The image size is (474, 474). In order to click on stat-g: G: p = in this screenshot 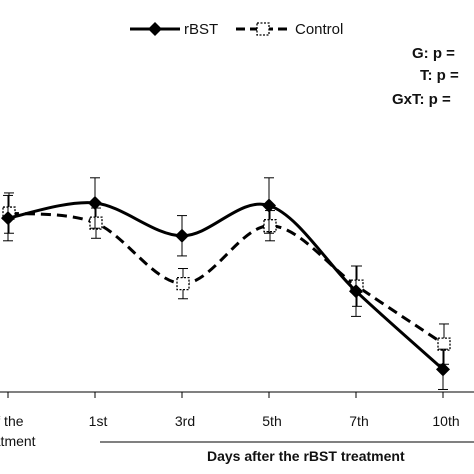, I will do `click(433, 53)`.